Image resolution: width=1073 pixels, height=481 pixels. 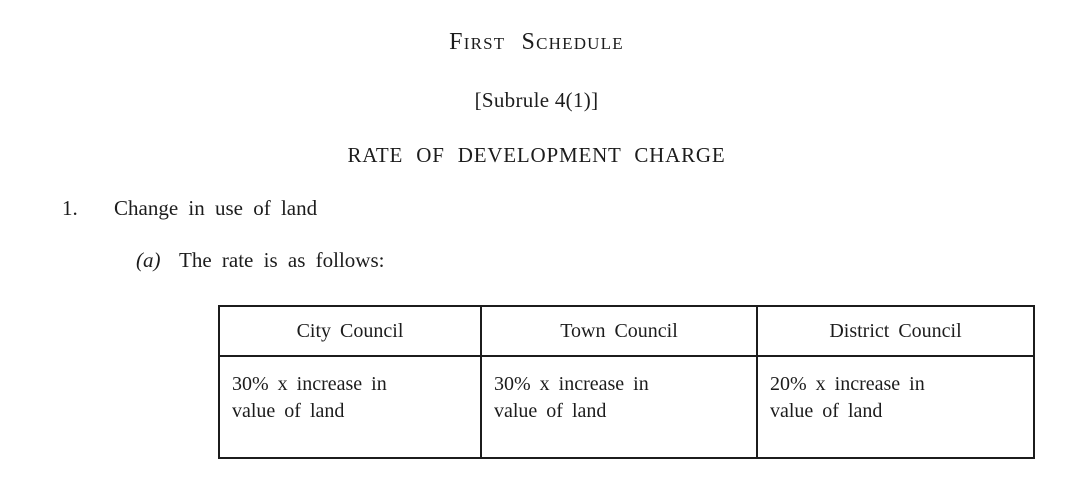 I want to click on list-item-text: Change in use of land, so click(x=216, y=208).